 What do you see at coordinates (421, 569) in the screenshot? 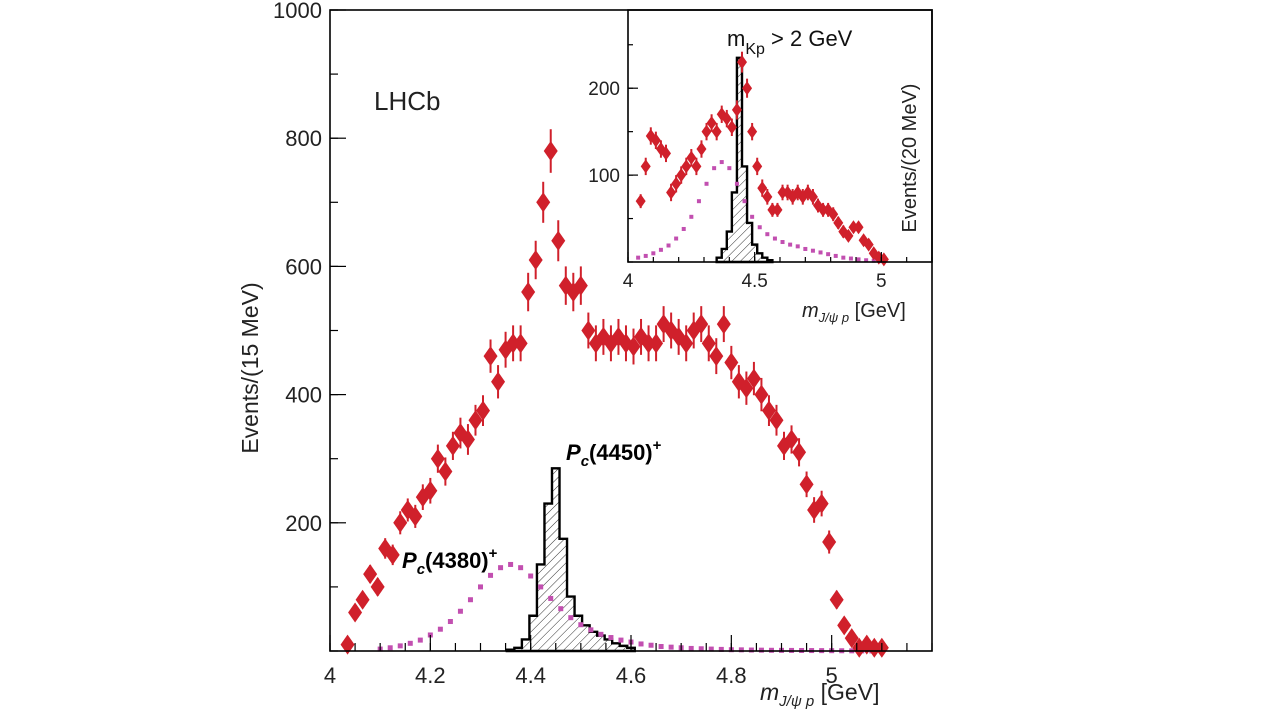
I see `pc4380-sub: c` at bounding box center [421, 569].